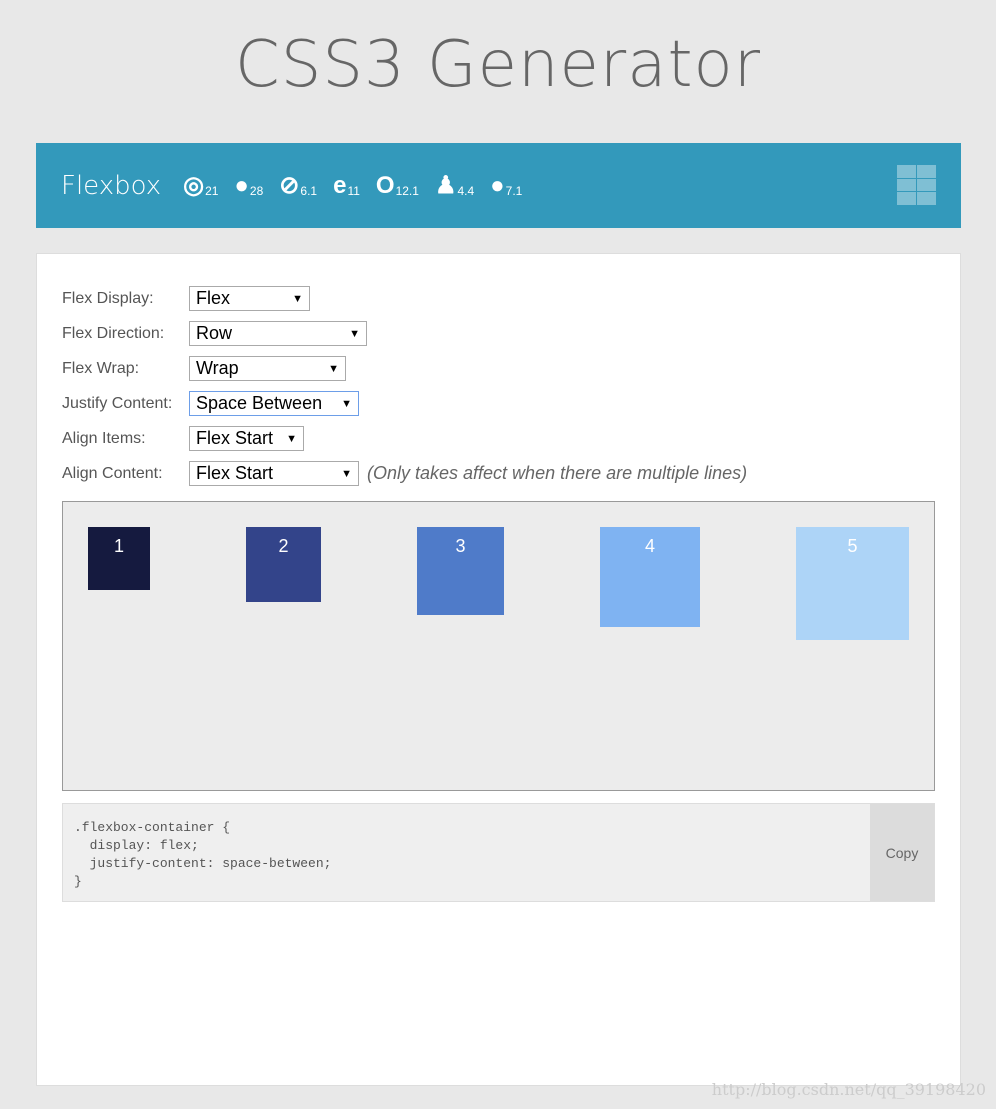 The width and height of the screenshot is (996, 1109). Describe the element at coordinates (283, 564) in the screenshot. I see `flex-item: 2` at that location.